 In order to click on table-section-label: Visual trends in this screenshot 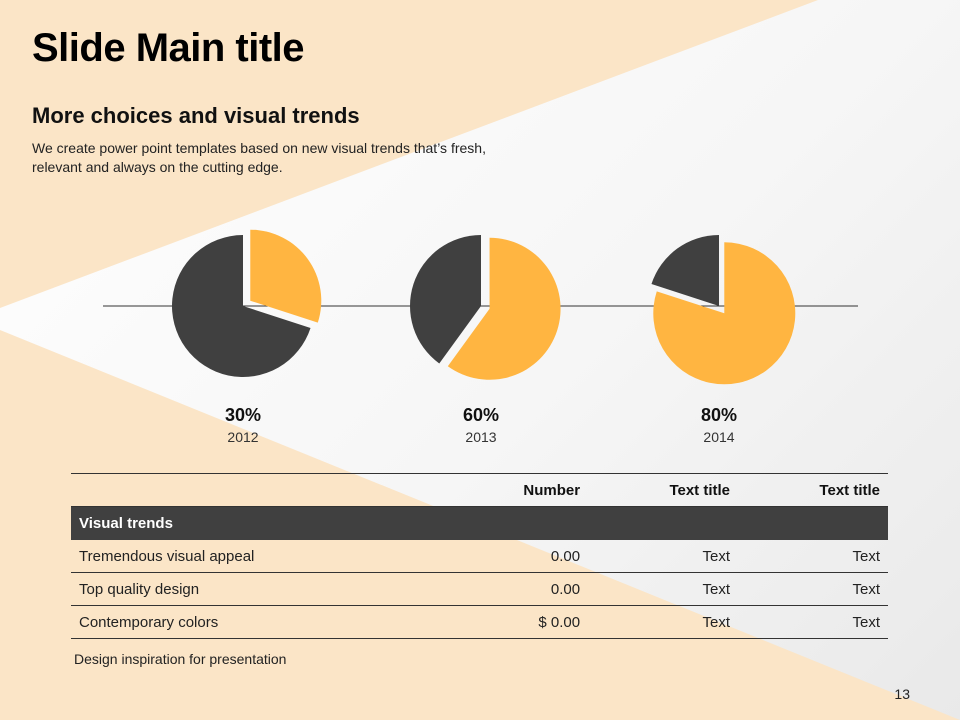, I will do `click(479, 523)`.